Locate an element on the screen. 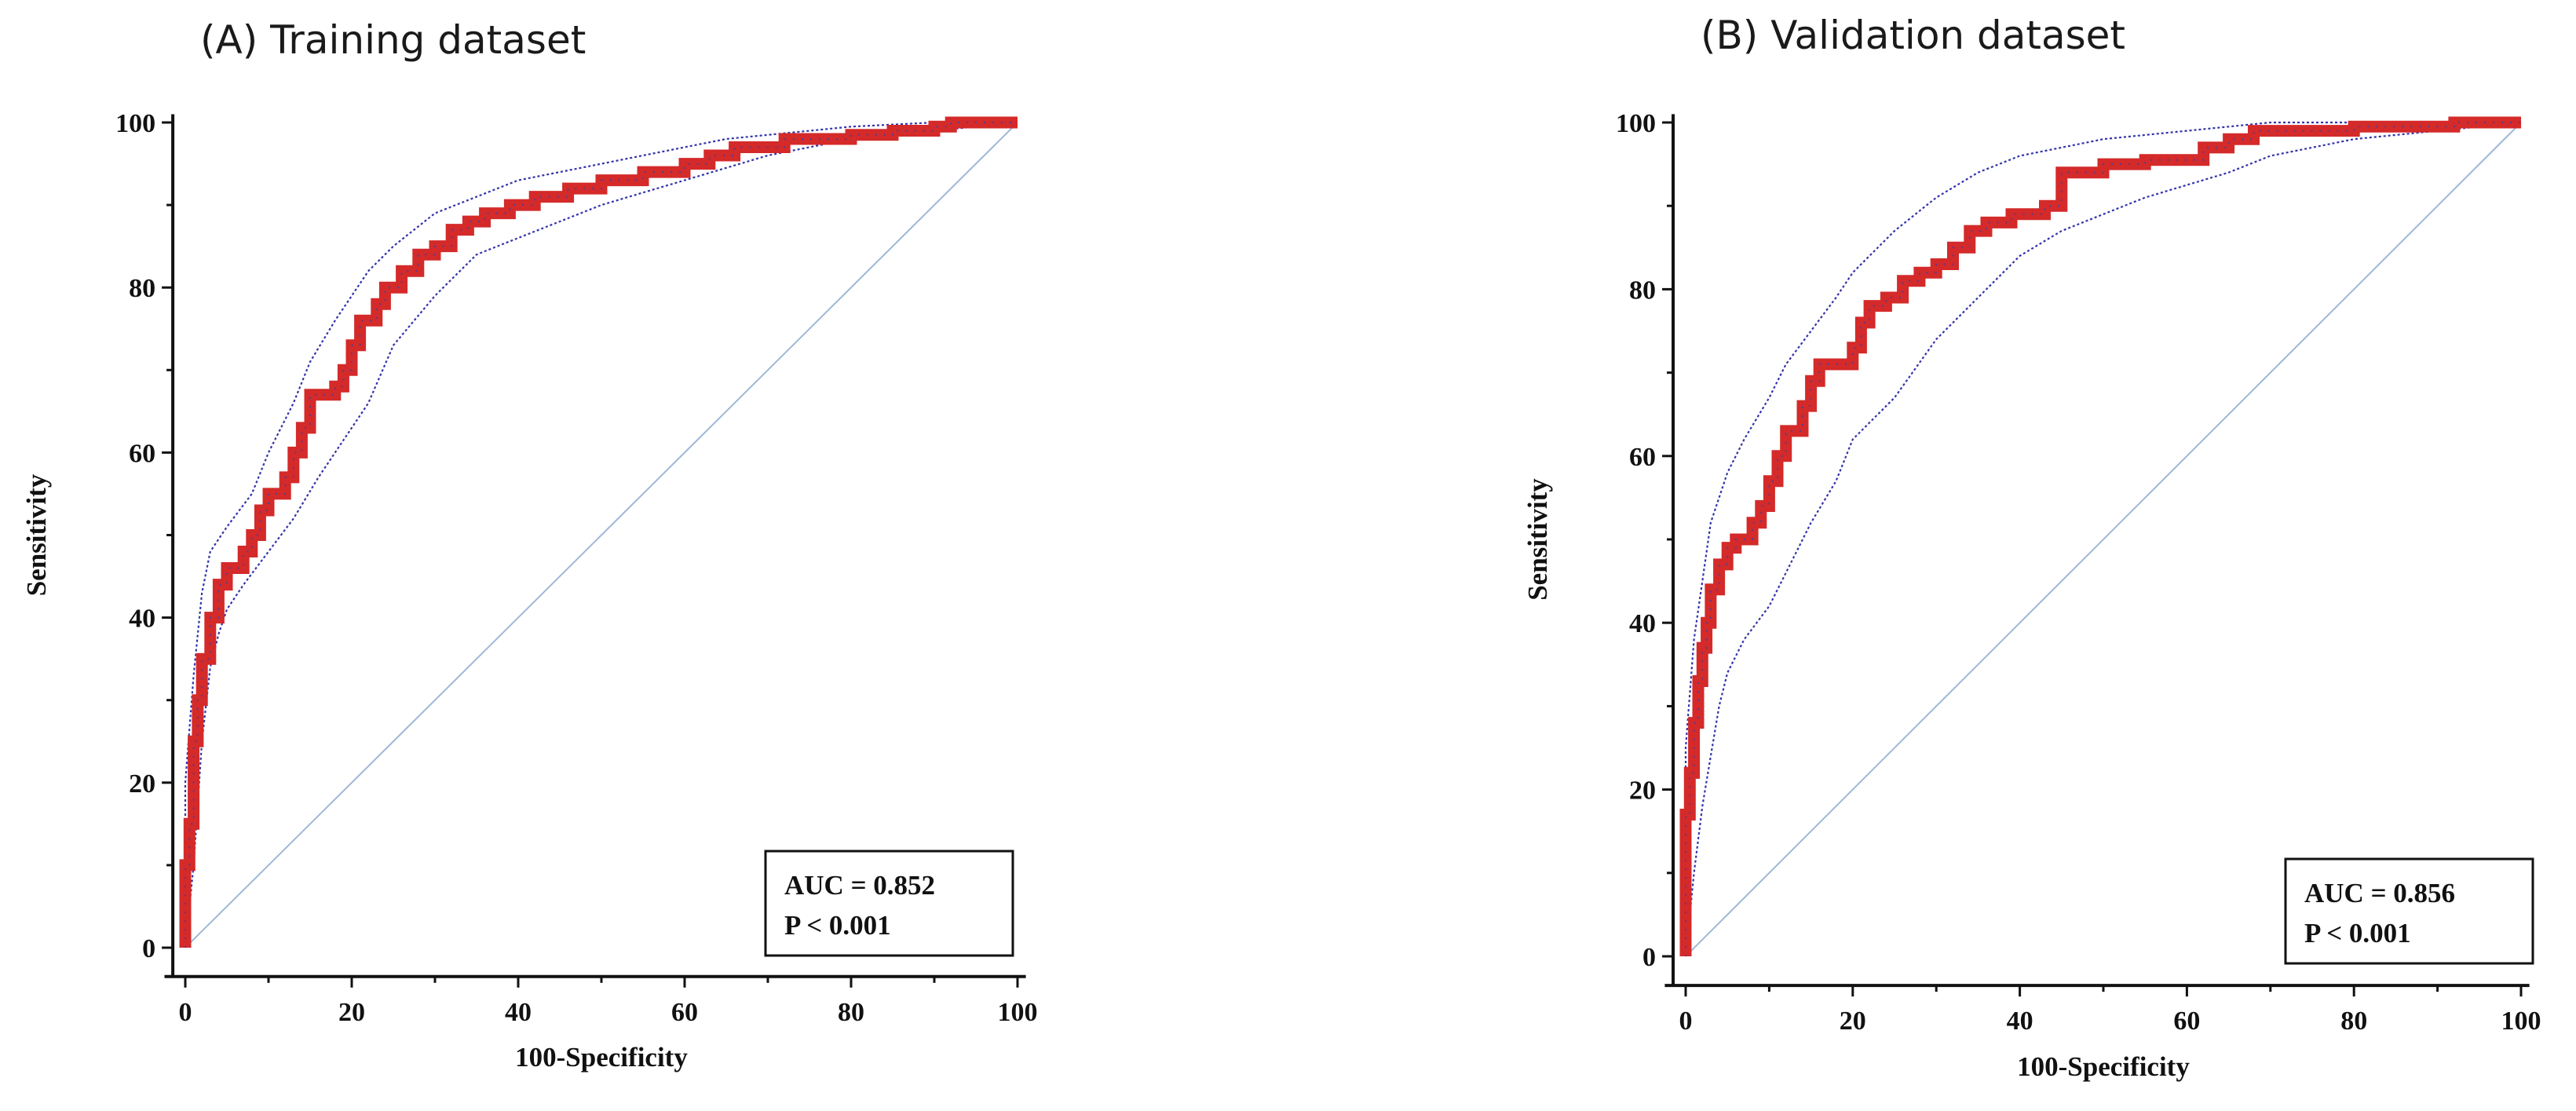 This screenshot has height=1111, width=2576. x-axis-label-b: 100-Specificity is located at coordinates (2103, 1066).